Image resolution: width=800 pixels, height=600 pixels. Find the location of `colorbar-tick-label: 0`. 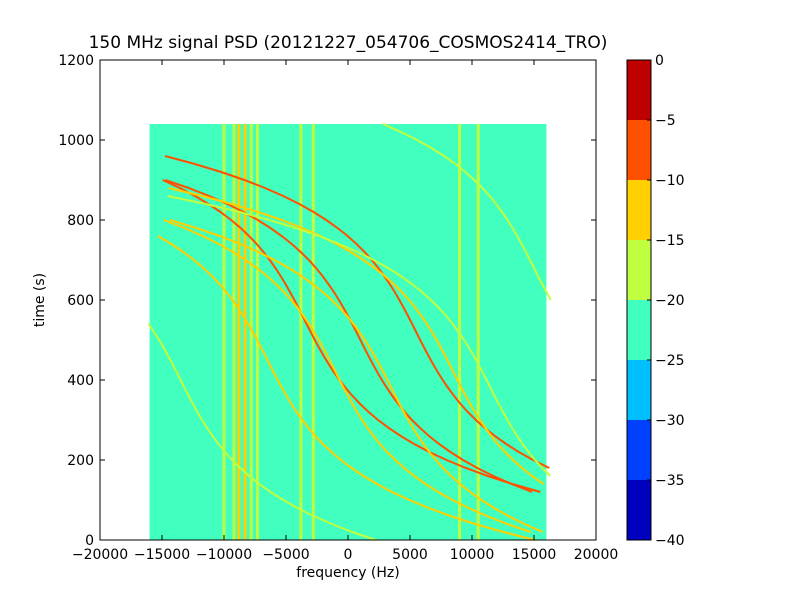

colorbar-tick-label: 0 is located at coordinates (659, 61).